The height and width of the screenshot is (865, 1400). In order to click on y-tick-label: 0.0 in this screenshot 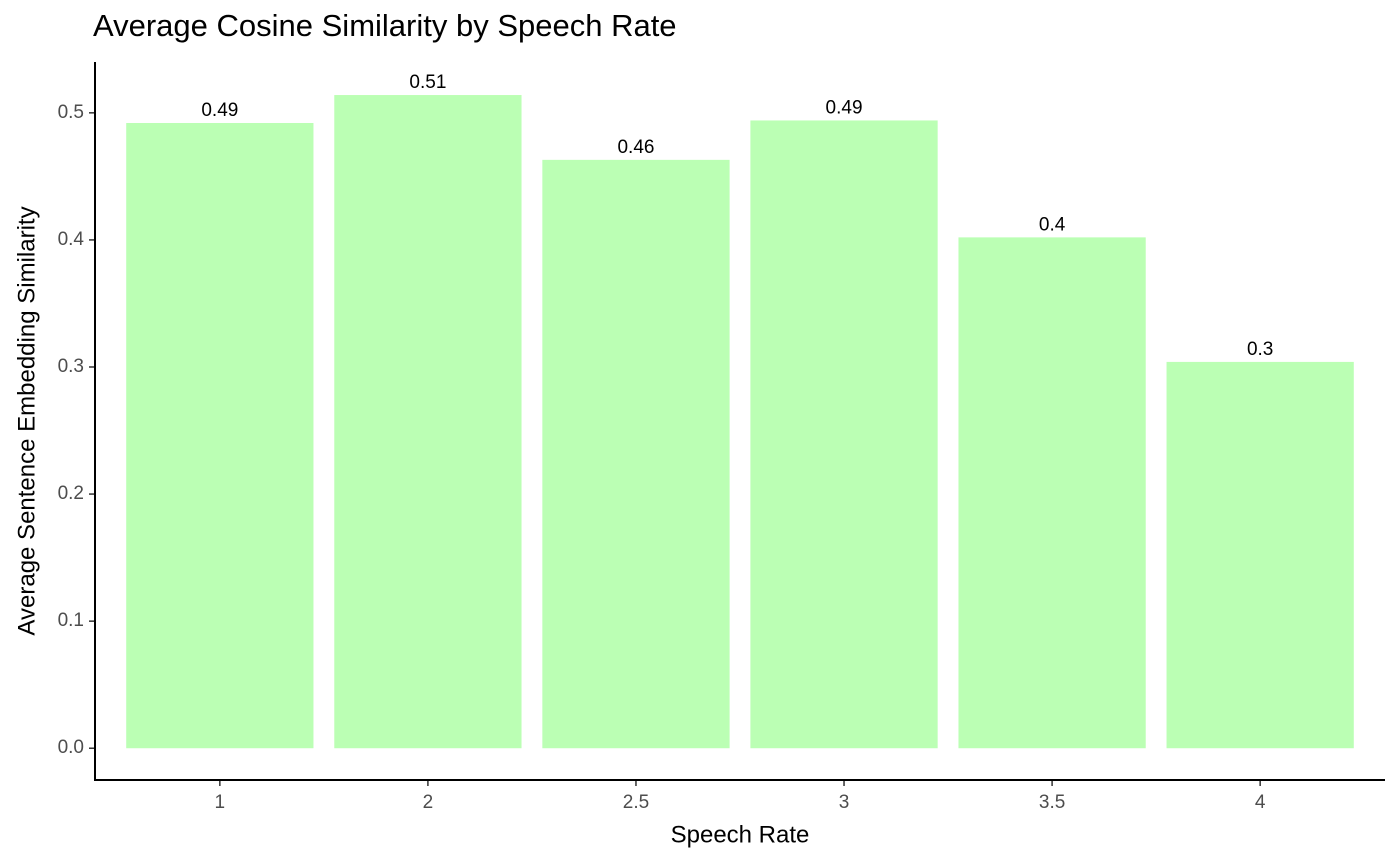, I will do `click(71, 747)`.